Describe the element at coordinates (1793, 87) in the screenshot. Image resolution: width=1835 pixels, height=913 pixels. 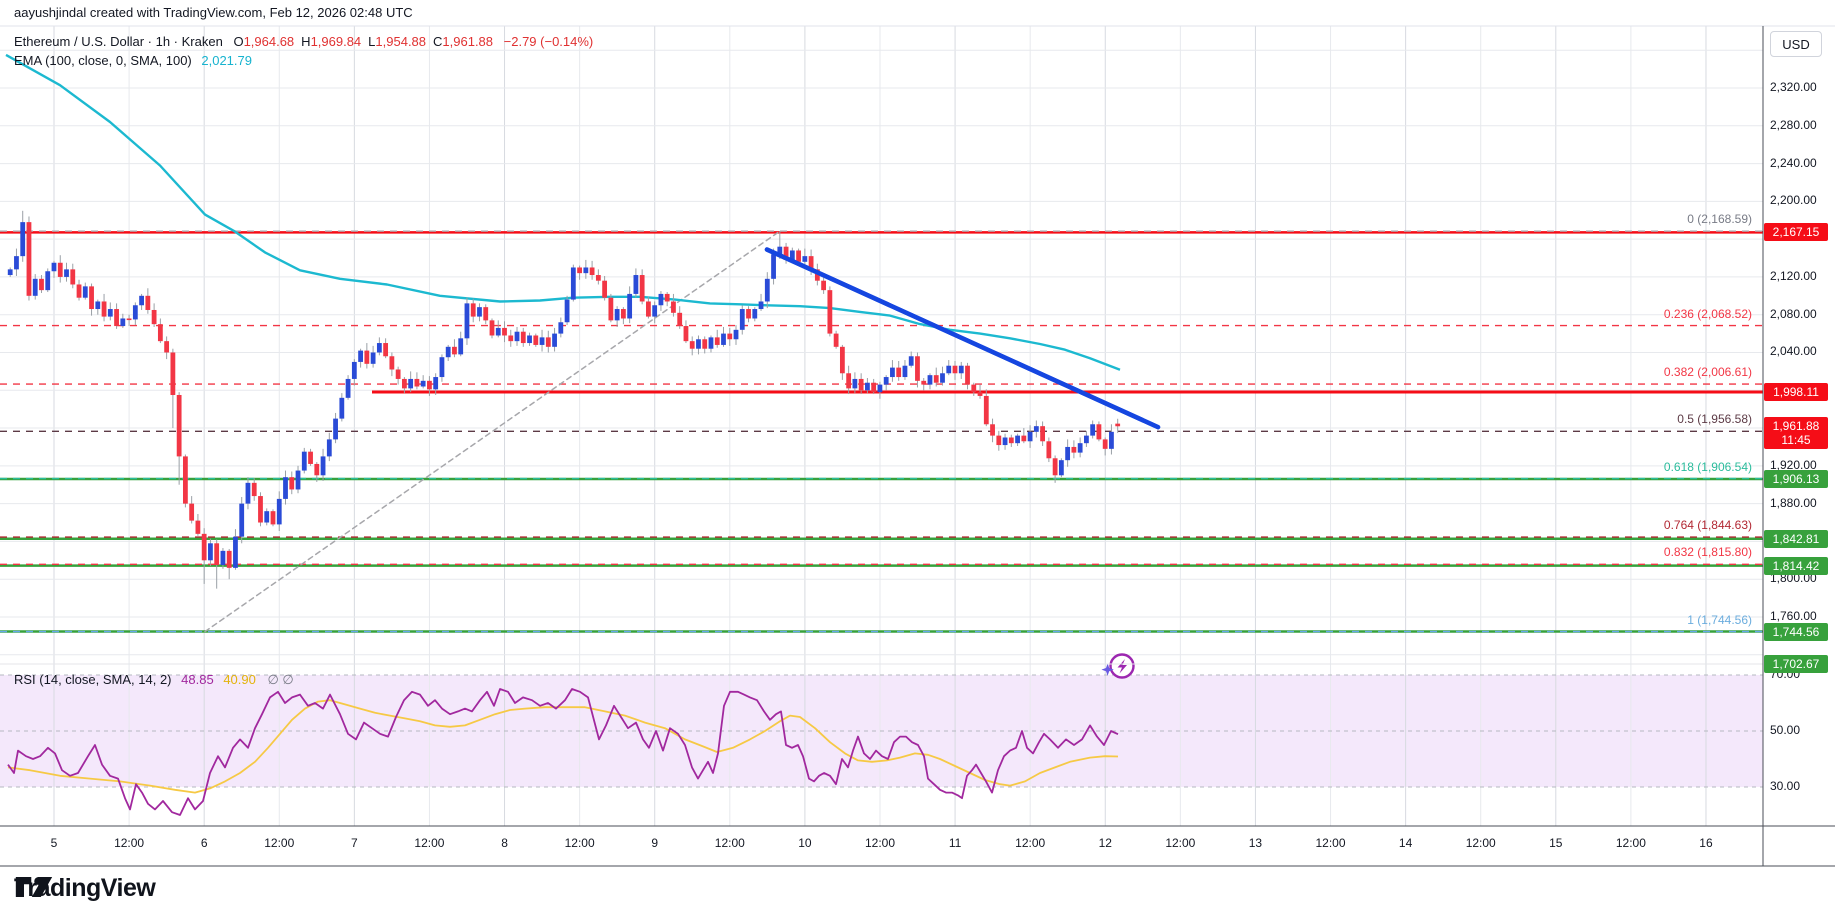
I see `price-axis-label: 2,320.00` at that location.